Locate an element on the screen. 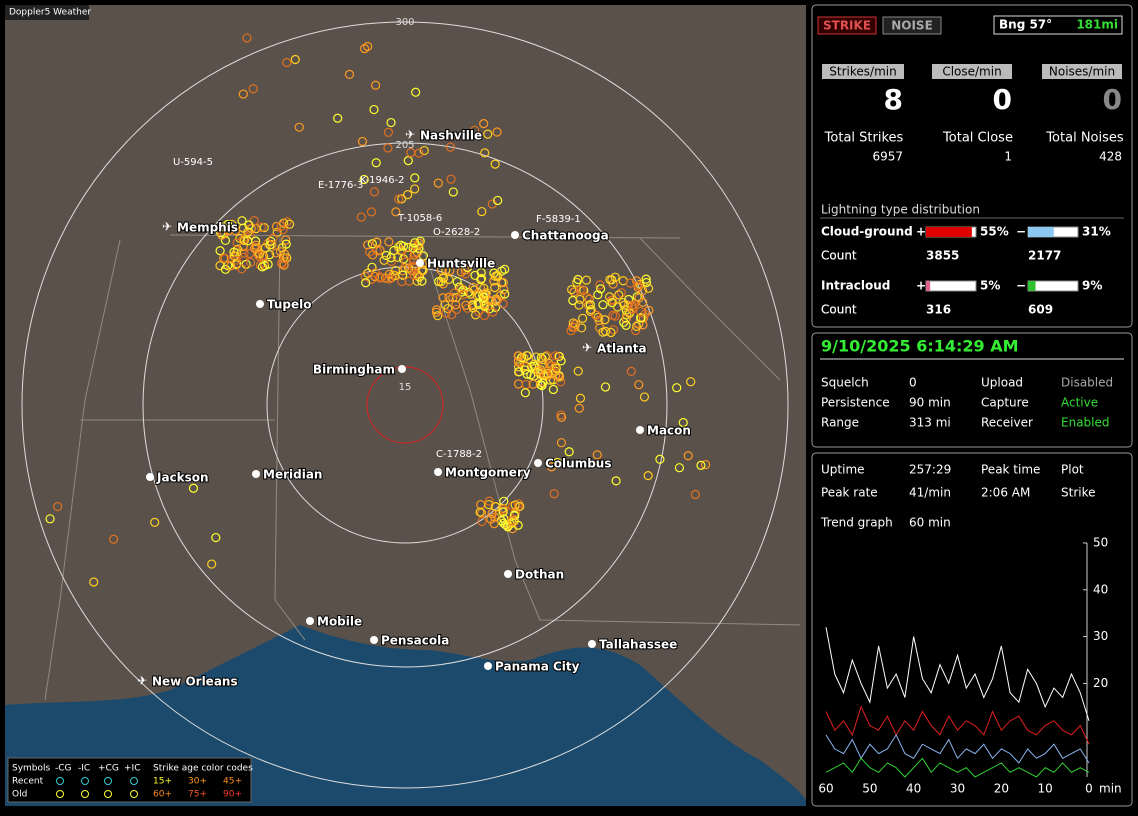 Image resolution: width=1138 pixels, height=816 pixels. datetime: 9/10/2025 6:14:29 AM is located at coordinates (920, 346).